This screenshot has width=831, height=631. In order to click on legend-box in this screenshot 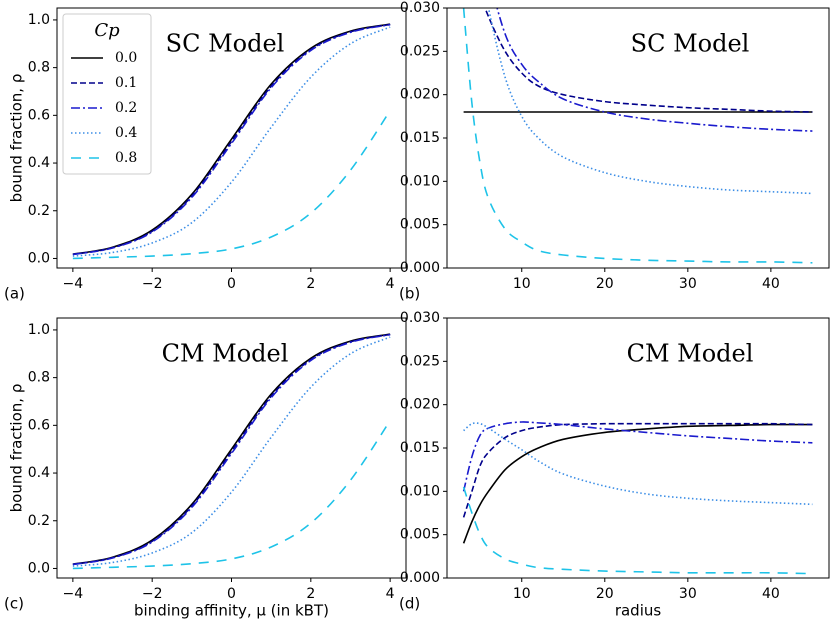, I will do `click(107, 94)`.